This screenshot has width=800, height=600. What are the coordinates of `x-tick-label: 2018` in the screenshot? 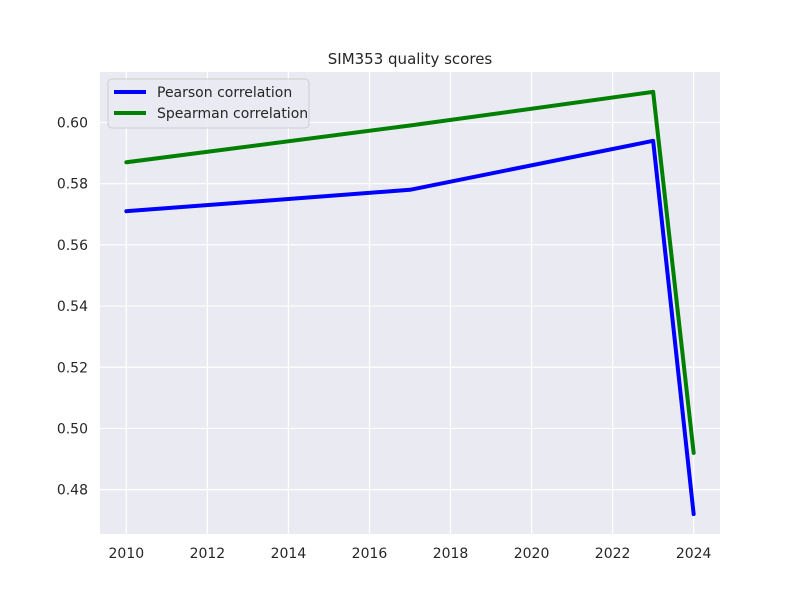 It's located at (451, 554).